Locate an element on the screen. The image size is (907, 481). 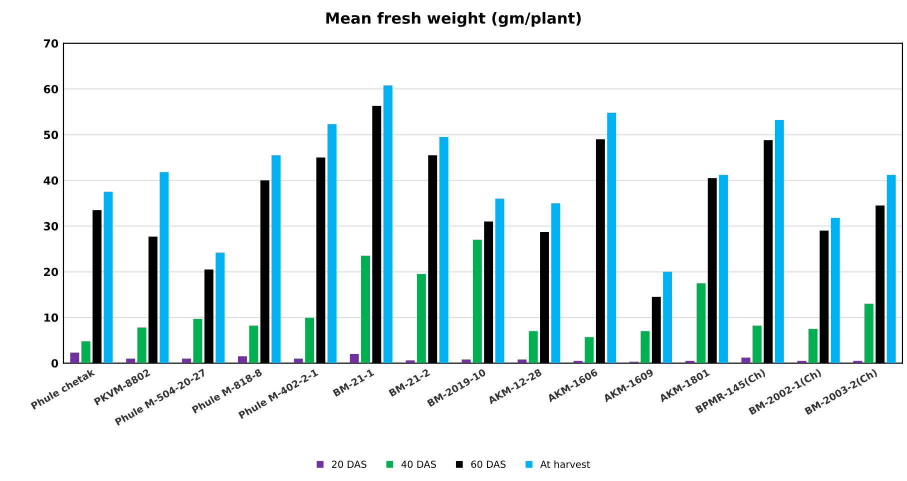
legend-label: 60 DAS is located at coordinates (488, 464).